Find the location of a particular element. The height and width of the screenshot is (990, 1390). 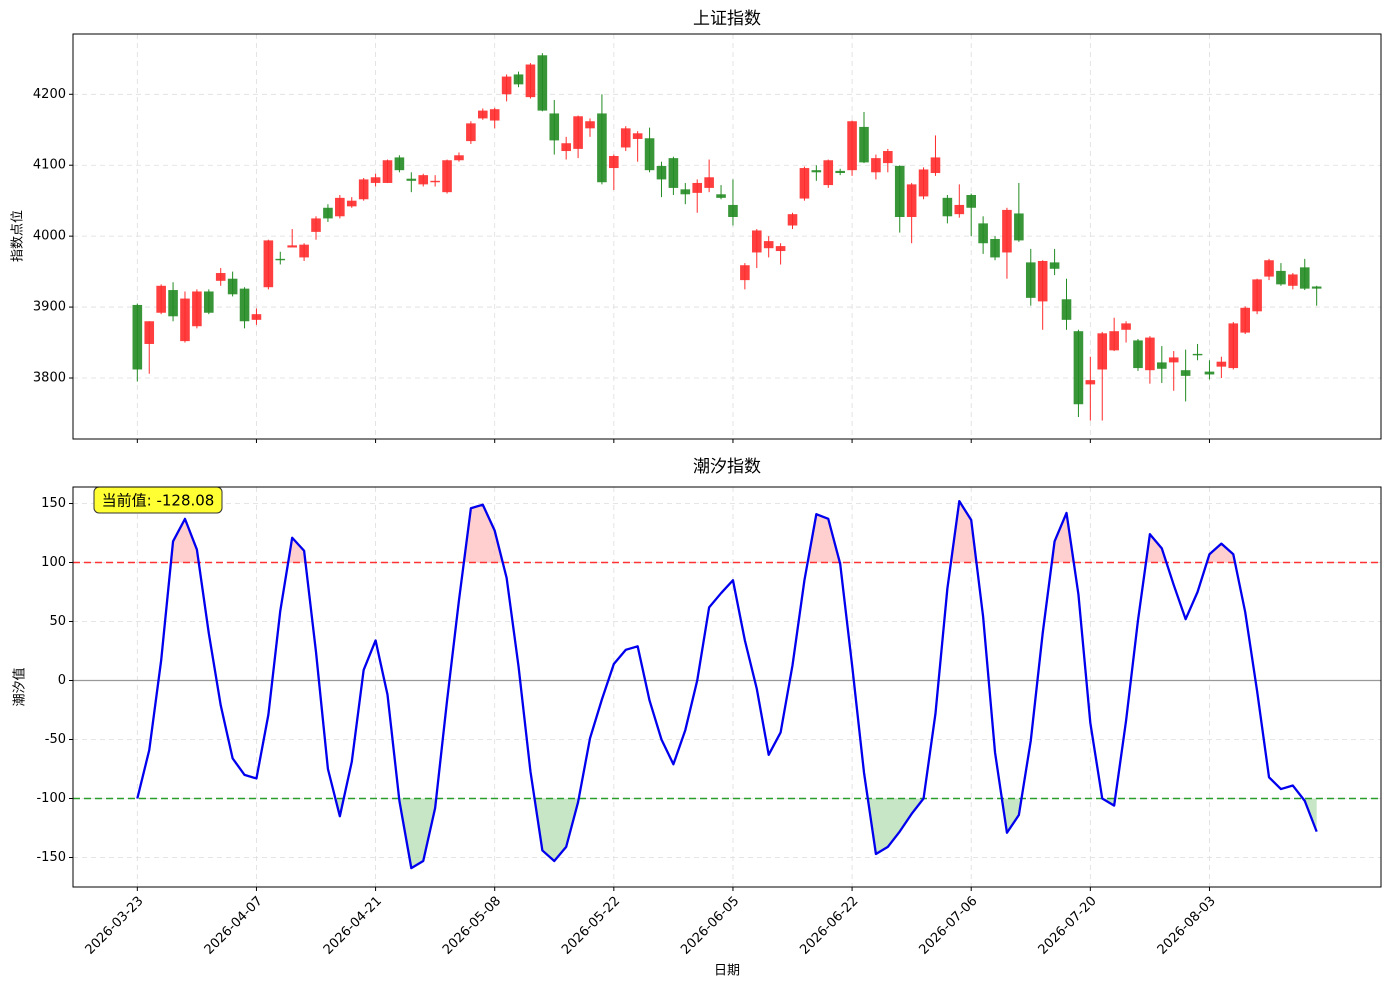

y-tick-label: 0 is located at coordinates (62, 680).